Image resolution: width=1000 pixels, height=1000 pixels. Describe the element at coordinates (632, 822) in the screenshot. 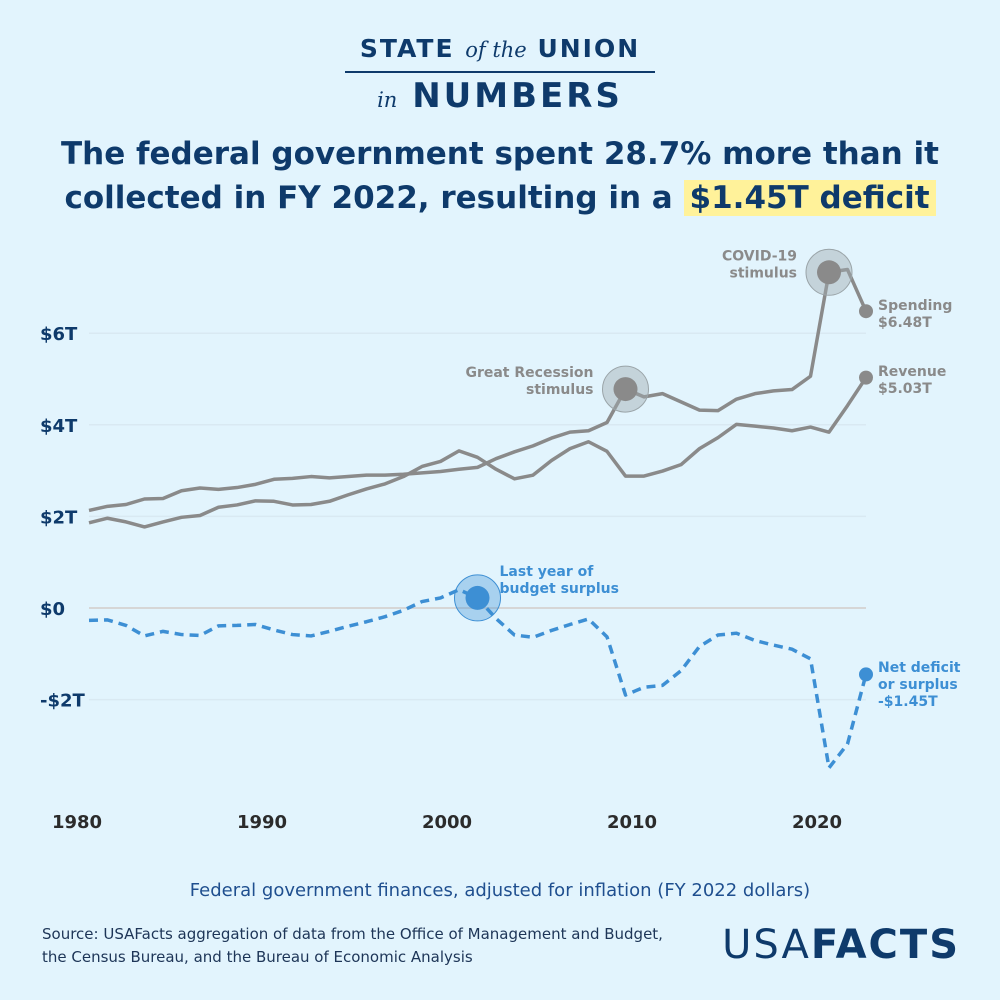

I see `x-tick-label: 2010` at that location.